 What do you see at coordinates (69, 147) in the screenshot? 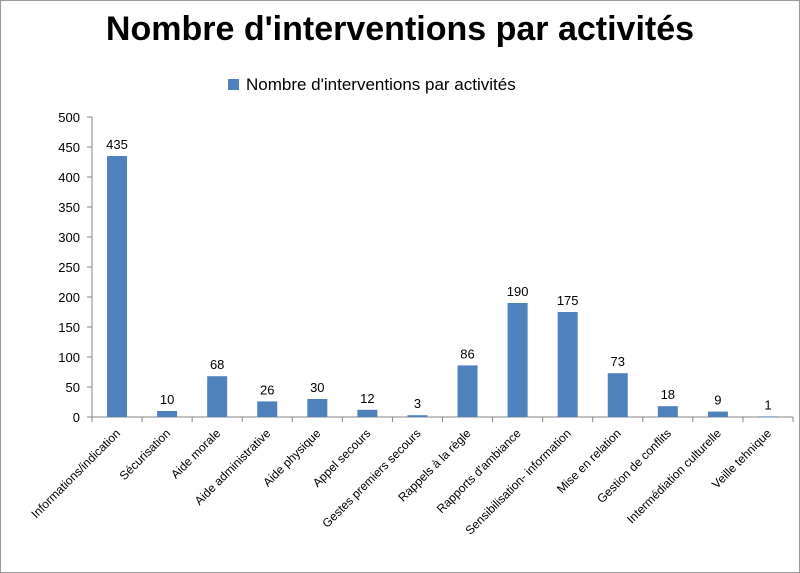
I see `y-tick-label: 450` at bounding box center [69, 147].